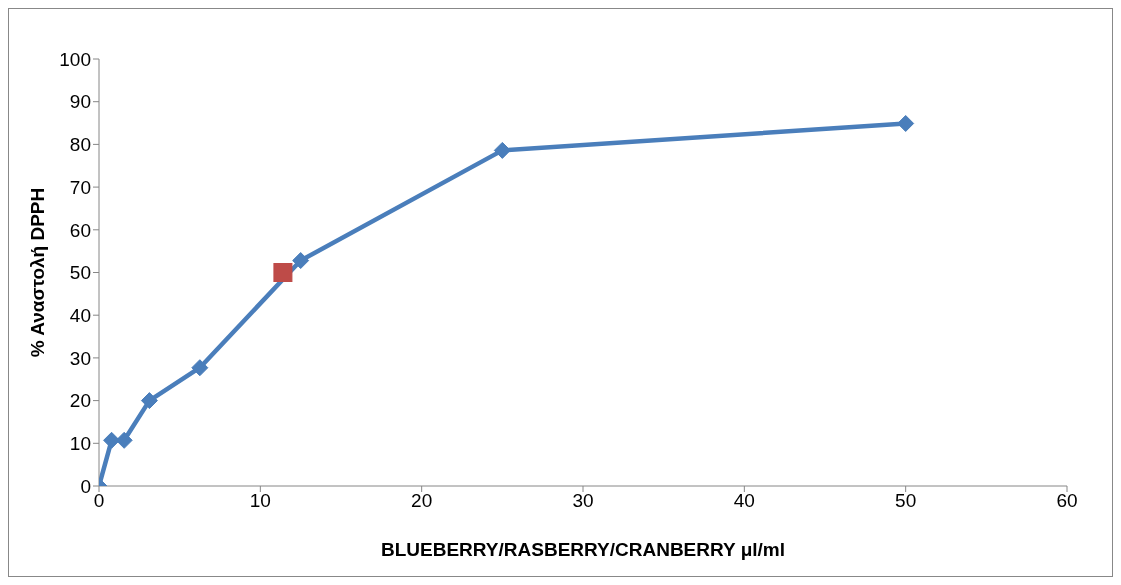  What do you see at coordinates (99, 501) in the screenshot?
I see `x-tick-label: 0` at bounding box center [99, 501].